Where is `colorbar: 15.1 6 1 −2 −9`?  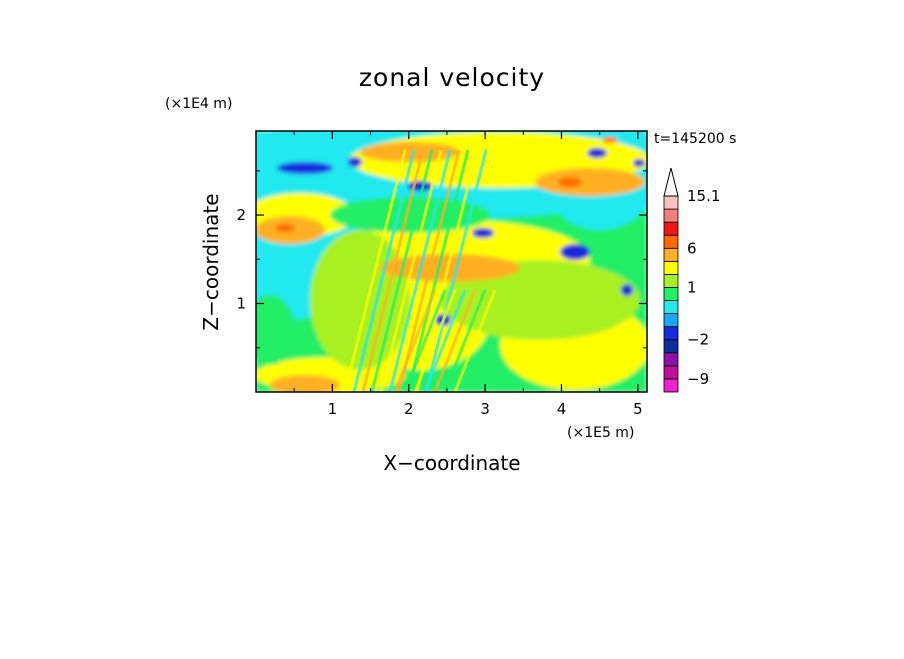 colorbar: 15.1 6 1 −2 −9 is located at coordinates (691, 280).